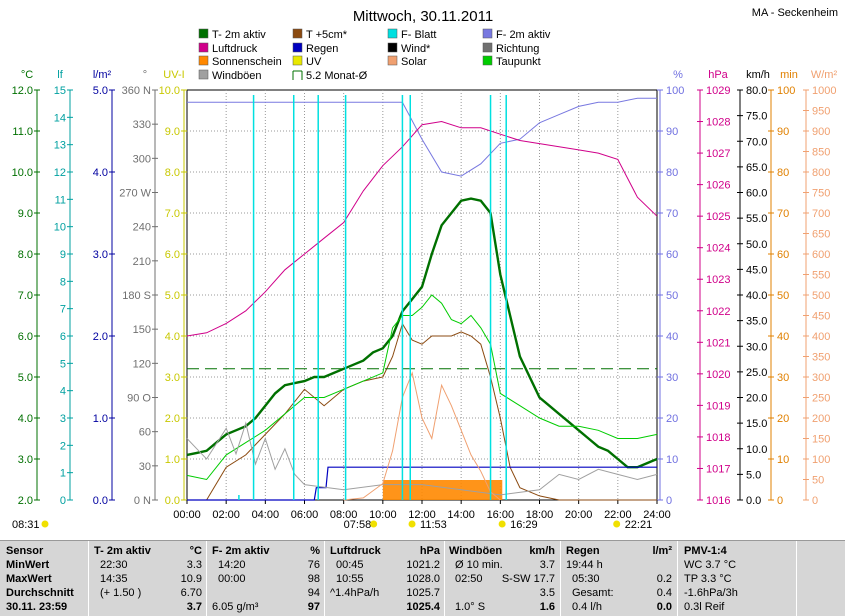 This screenshot has width=845, height=616. Describe the element at coordinates (523, 35) in the screenshot. I see `legend-label: F- 2m aktiv` at that location.